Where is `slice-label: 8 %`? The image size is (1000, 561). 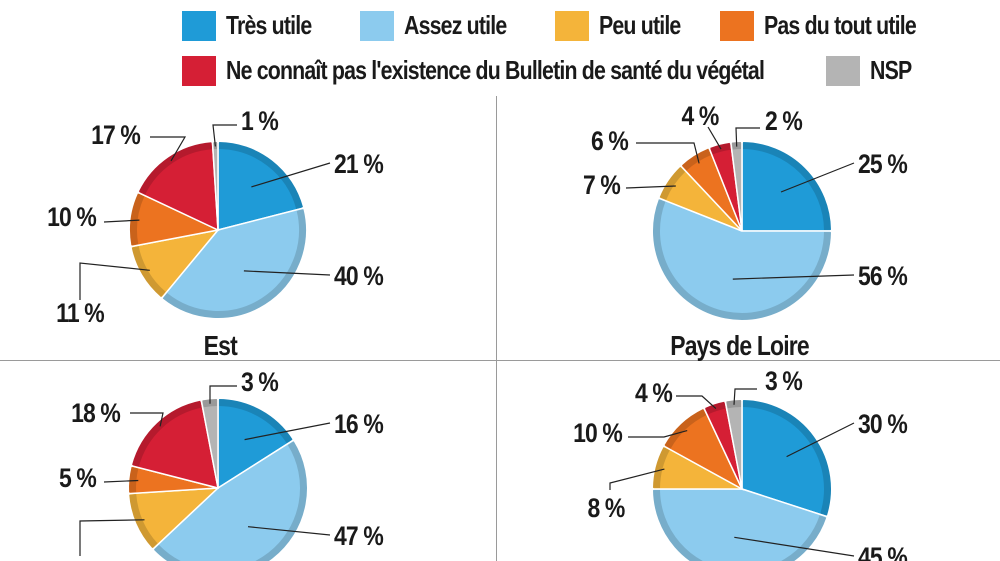 slice-label: 8 % is located at coordinates (607, 508).